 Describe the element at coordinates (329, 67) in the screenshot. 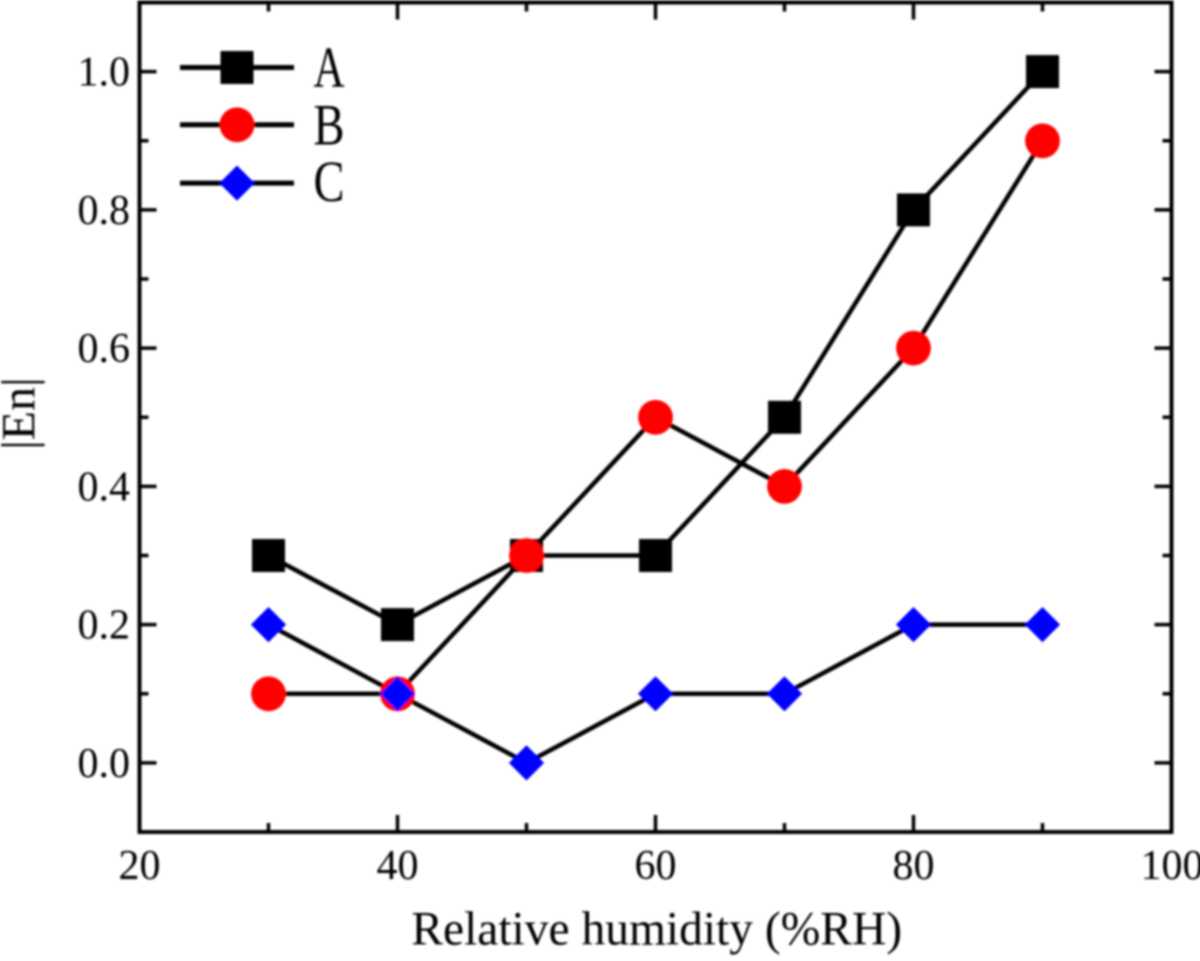

I see `svg-text: A` at that location.